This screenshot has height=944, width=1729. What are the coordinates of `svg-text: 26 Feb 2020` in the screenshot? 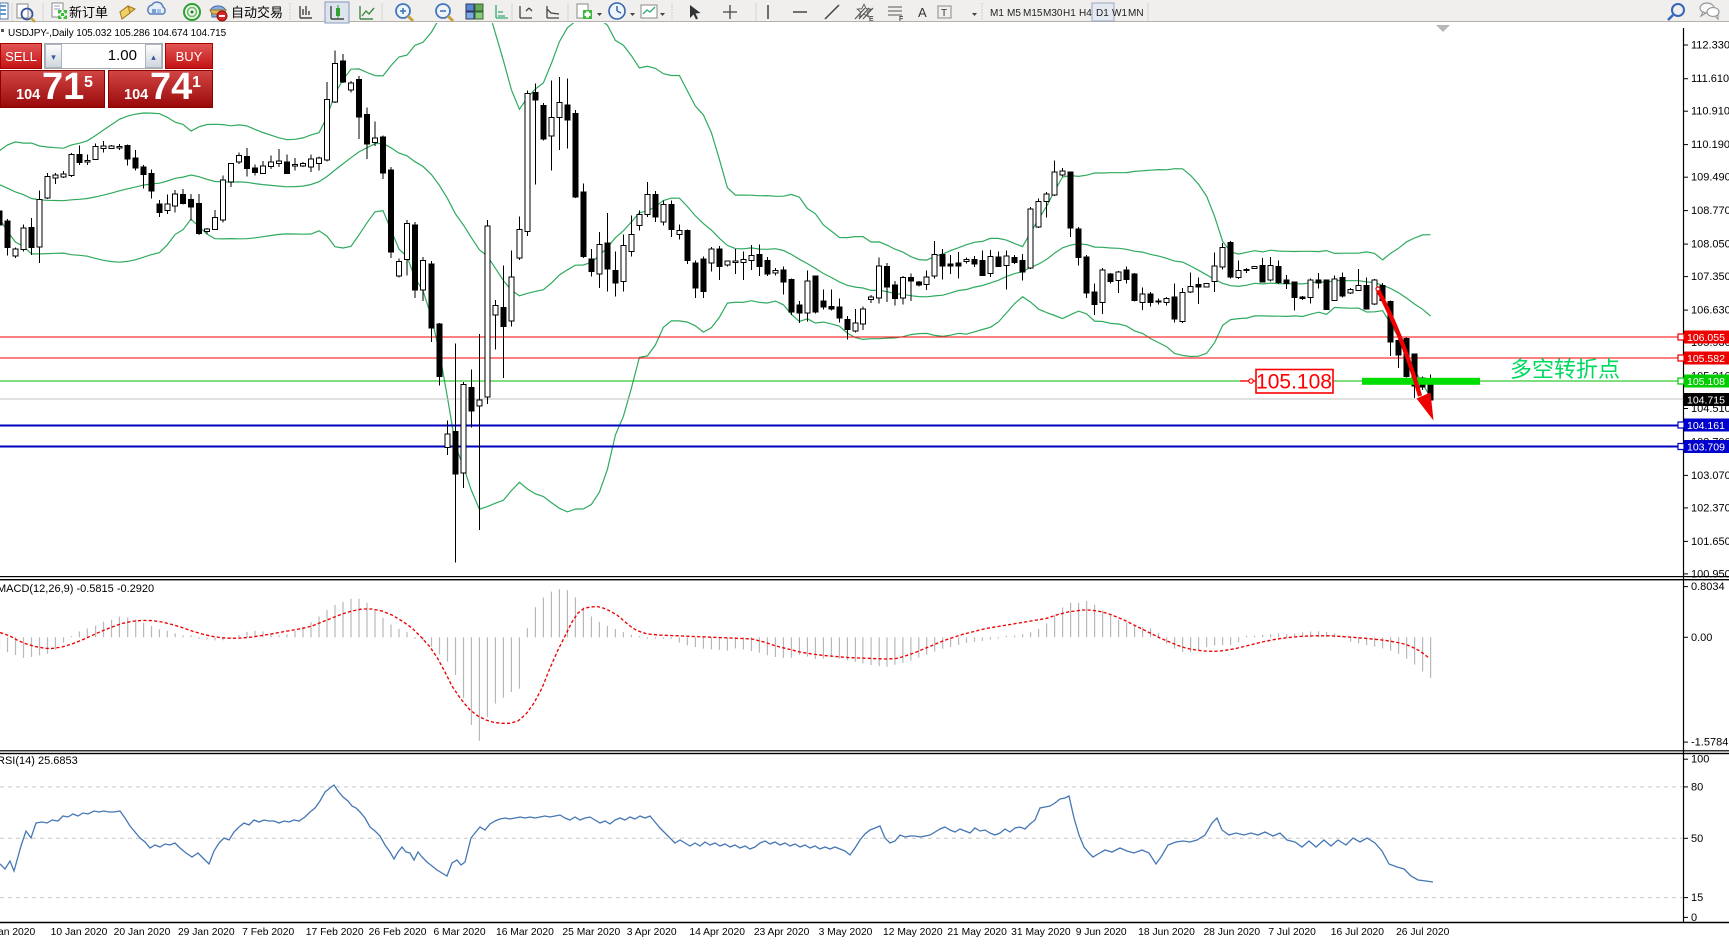 It's located at (398, 932).